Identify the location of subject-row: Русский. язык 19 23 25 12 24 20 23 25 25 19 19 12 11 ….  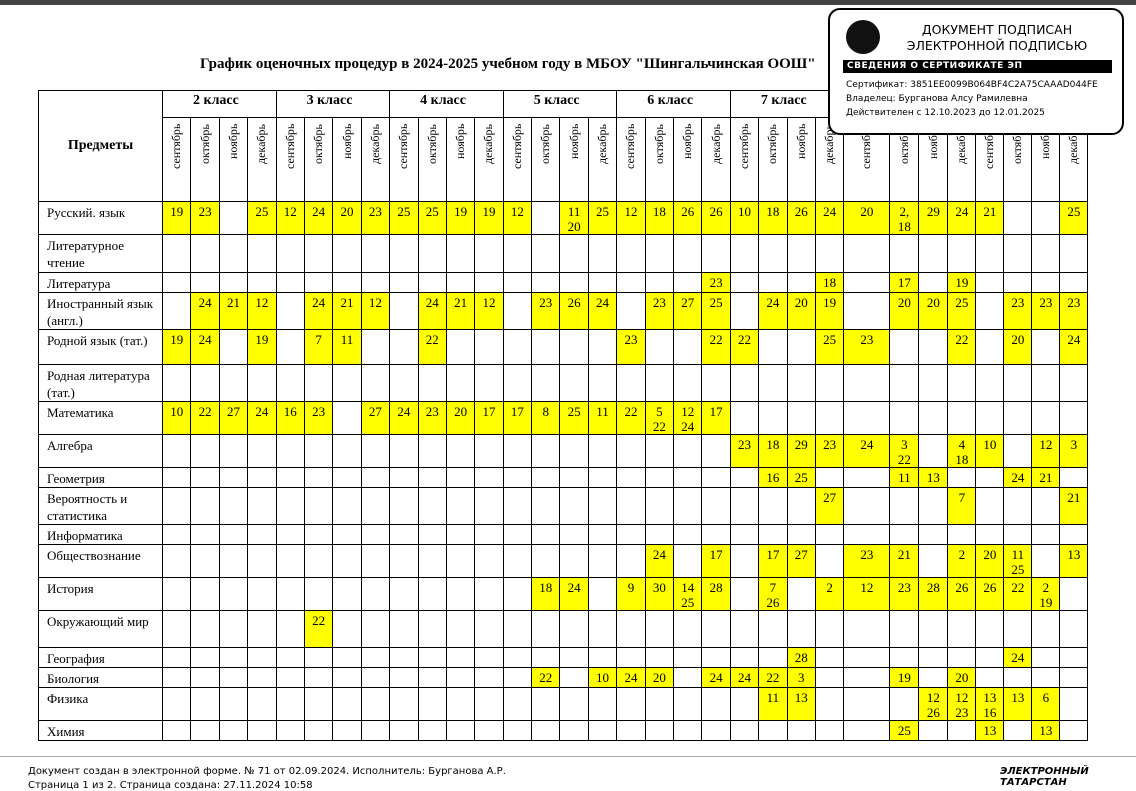
(563, 218).